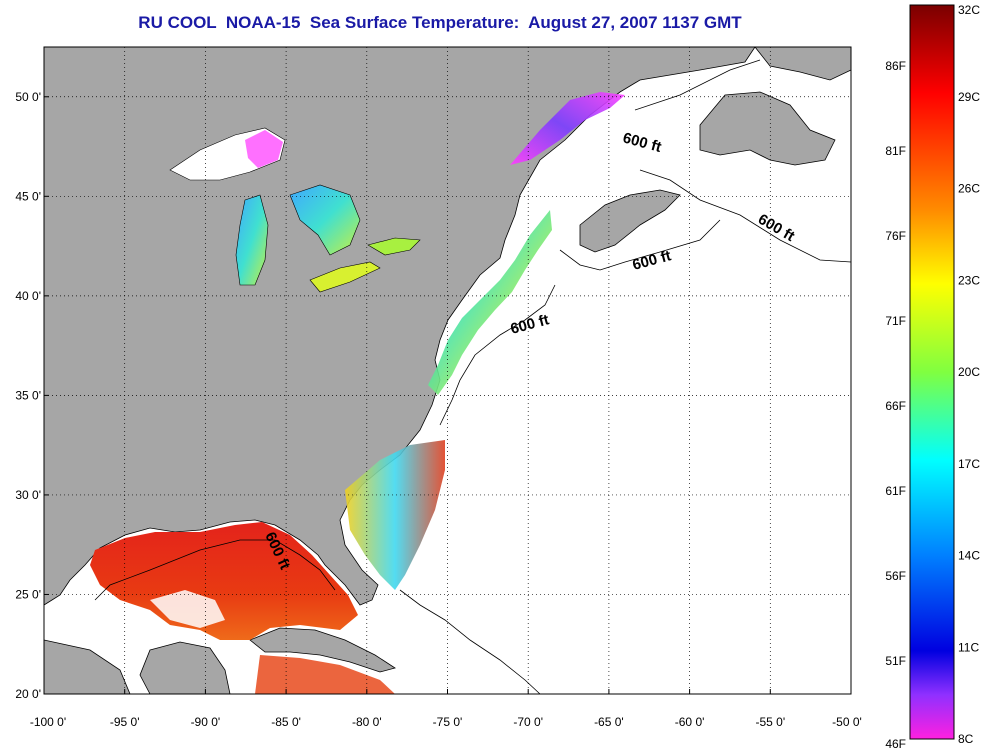 This screenshot has height=754, width=984. What do you see at coordinates (895, 66) in the screenshot?
I see `colorbar-fahrenheit-label: 86F` at bounding box center [895, 66].